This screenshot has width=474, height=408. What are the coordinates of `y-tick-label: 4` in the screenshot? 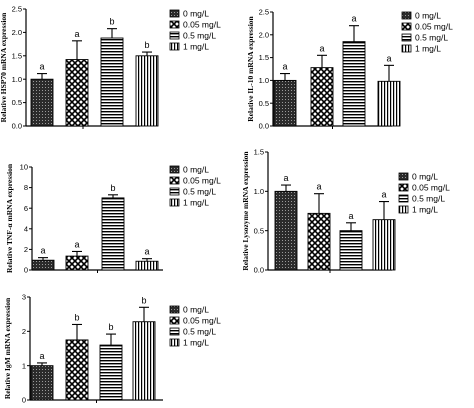 It's located at (26, 228).